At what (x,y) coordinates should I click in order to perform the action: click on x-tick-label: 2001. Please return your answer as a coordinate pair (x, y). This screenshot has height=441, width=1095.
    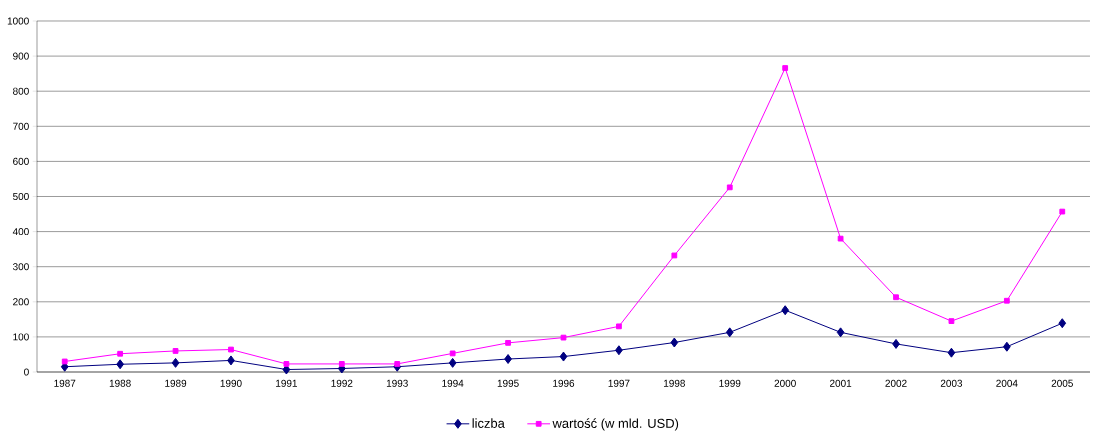
    Looking at the image, I should click on (841, 383).